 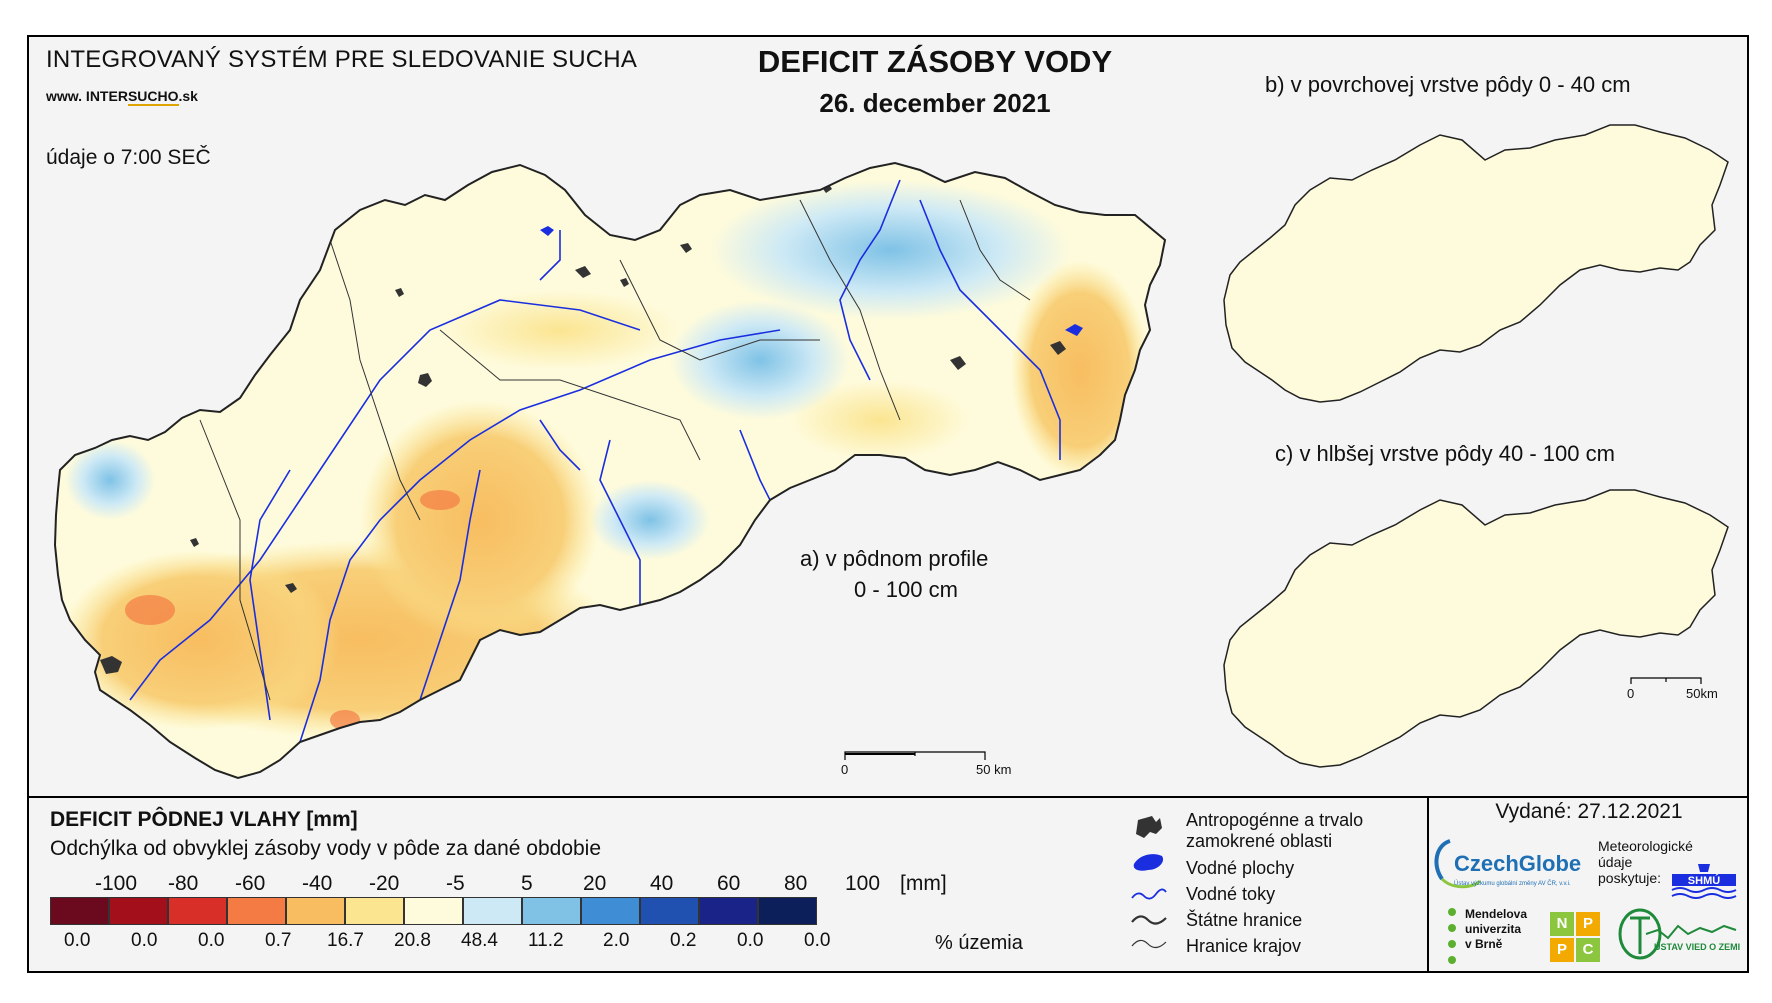 What do you see at coordinates (1445, 453) in the screenshot?
I see `panel-c-label: c) v hlbšej vrstve pôdy 40 - 100 cm` at bounding box center [1445, 453].